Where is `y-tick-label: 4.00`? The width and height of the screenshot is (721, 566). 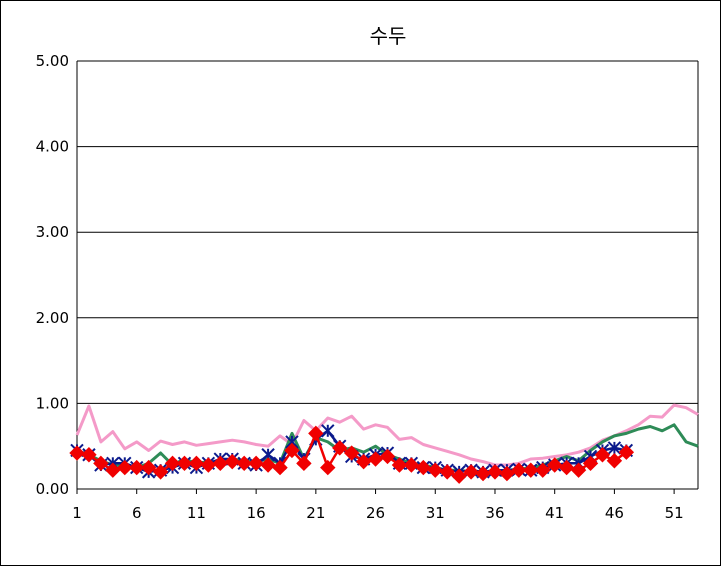
y-tick-label: 4.00 is located at coordinates (52, 147).